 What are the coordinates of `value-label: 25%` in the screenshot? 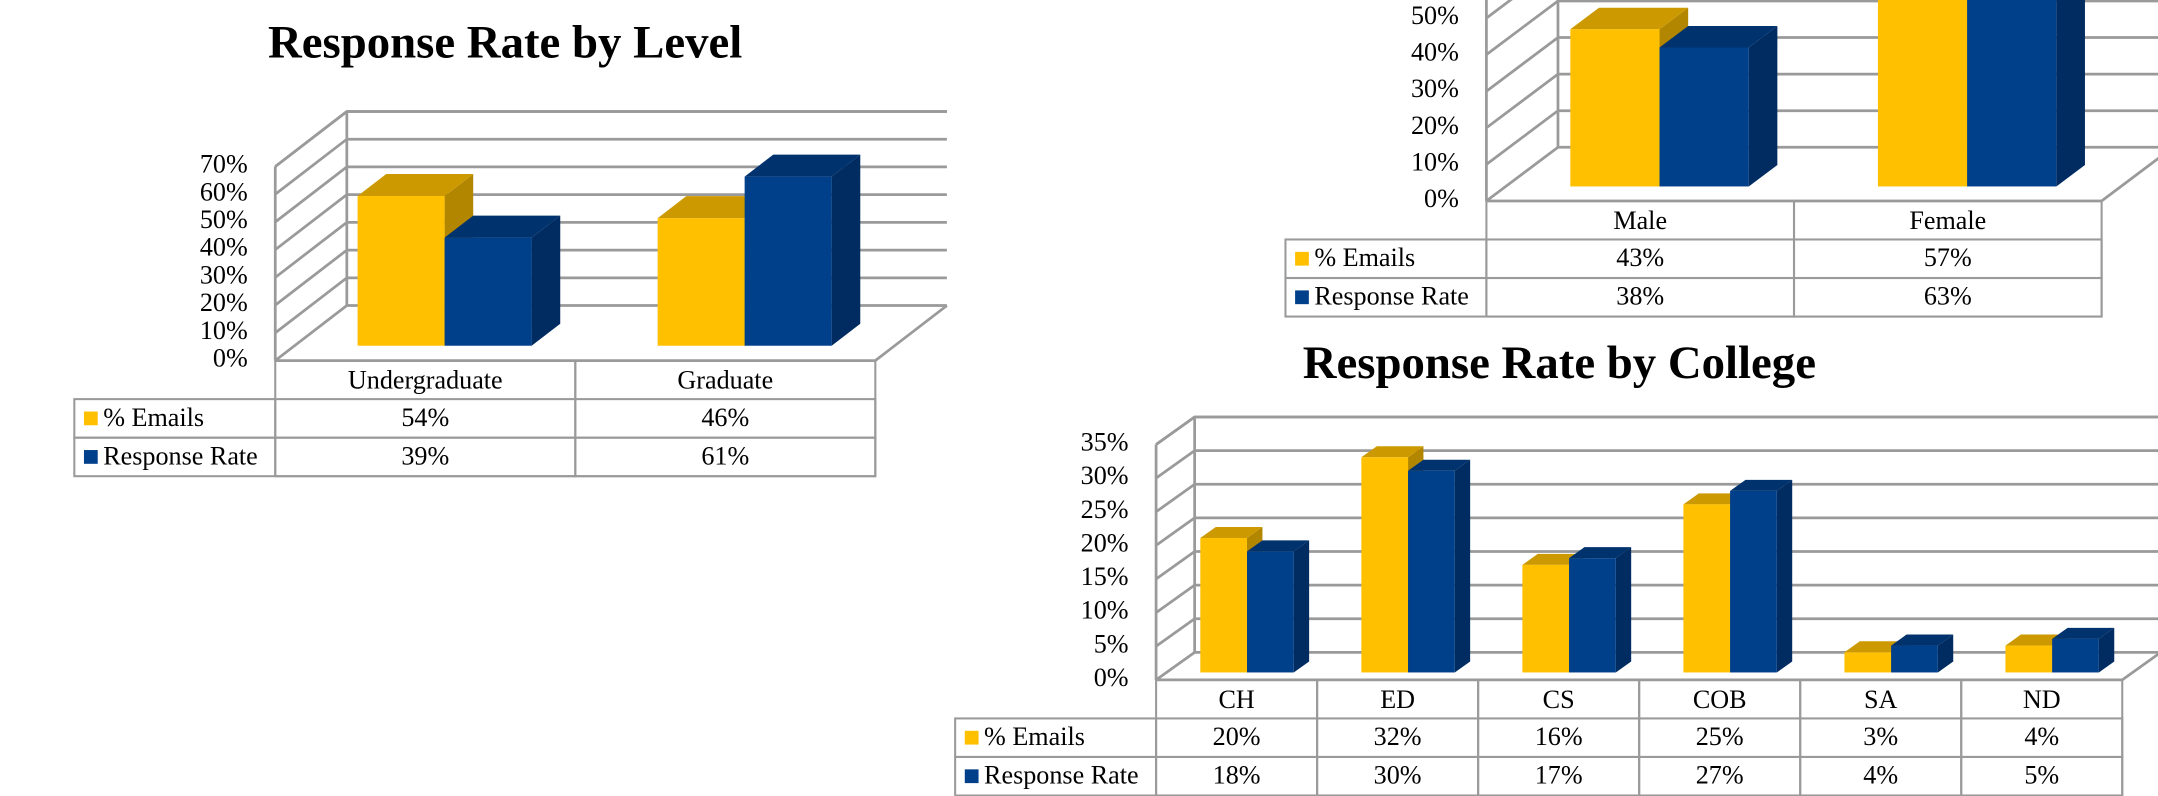 It's located at (1720, 736).